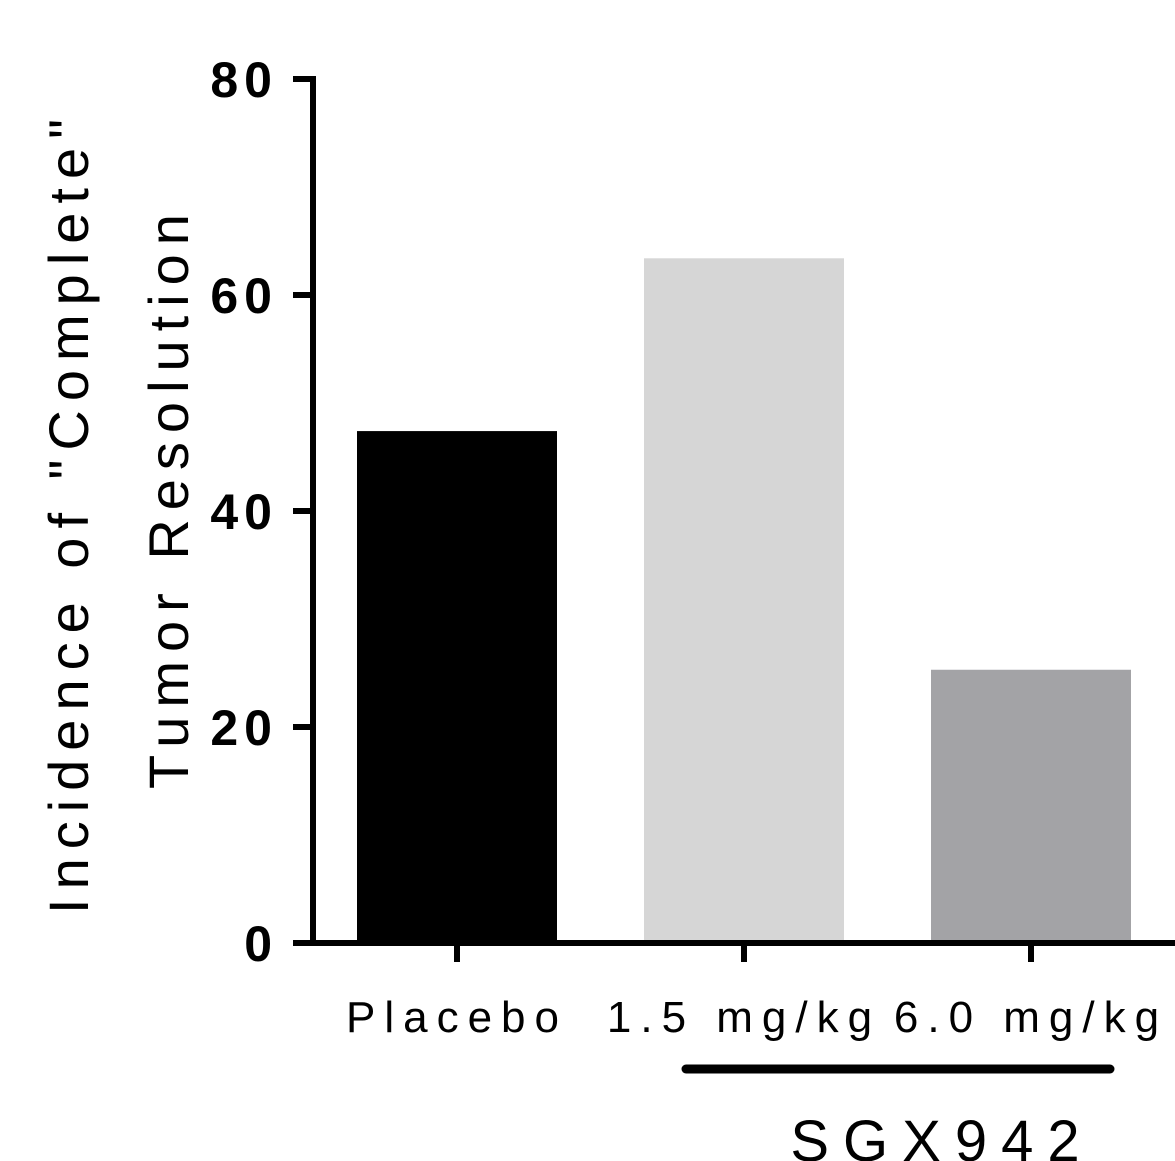 This screenshot has height=1161, width=1175. What do you see at coordinates (244, 512) in the screenshot?
I see `y-tick-label: 40` at bounding box center [244, 512].